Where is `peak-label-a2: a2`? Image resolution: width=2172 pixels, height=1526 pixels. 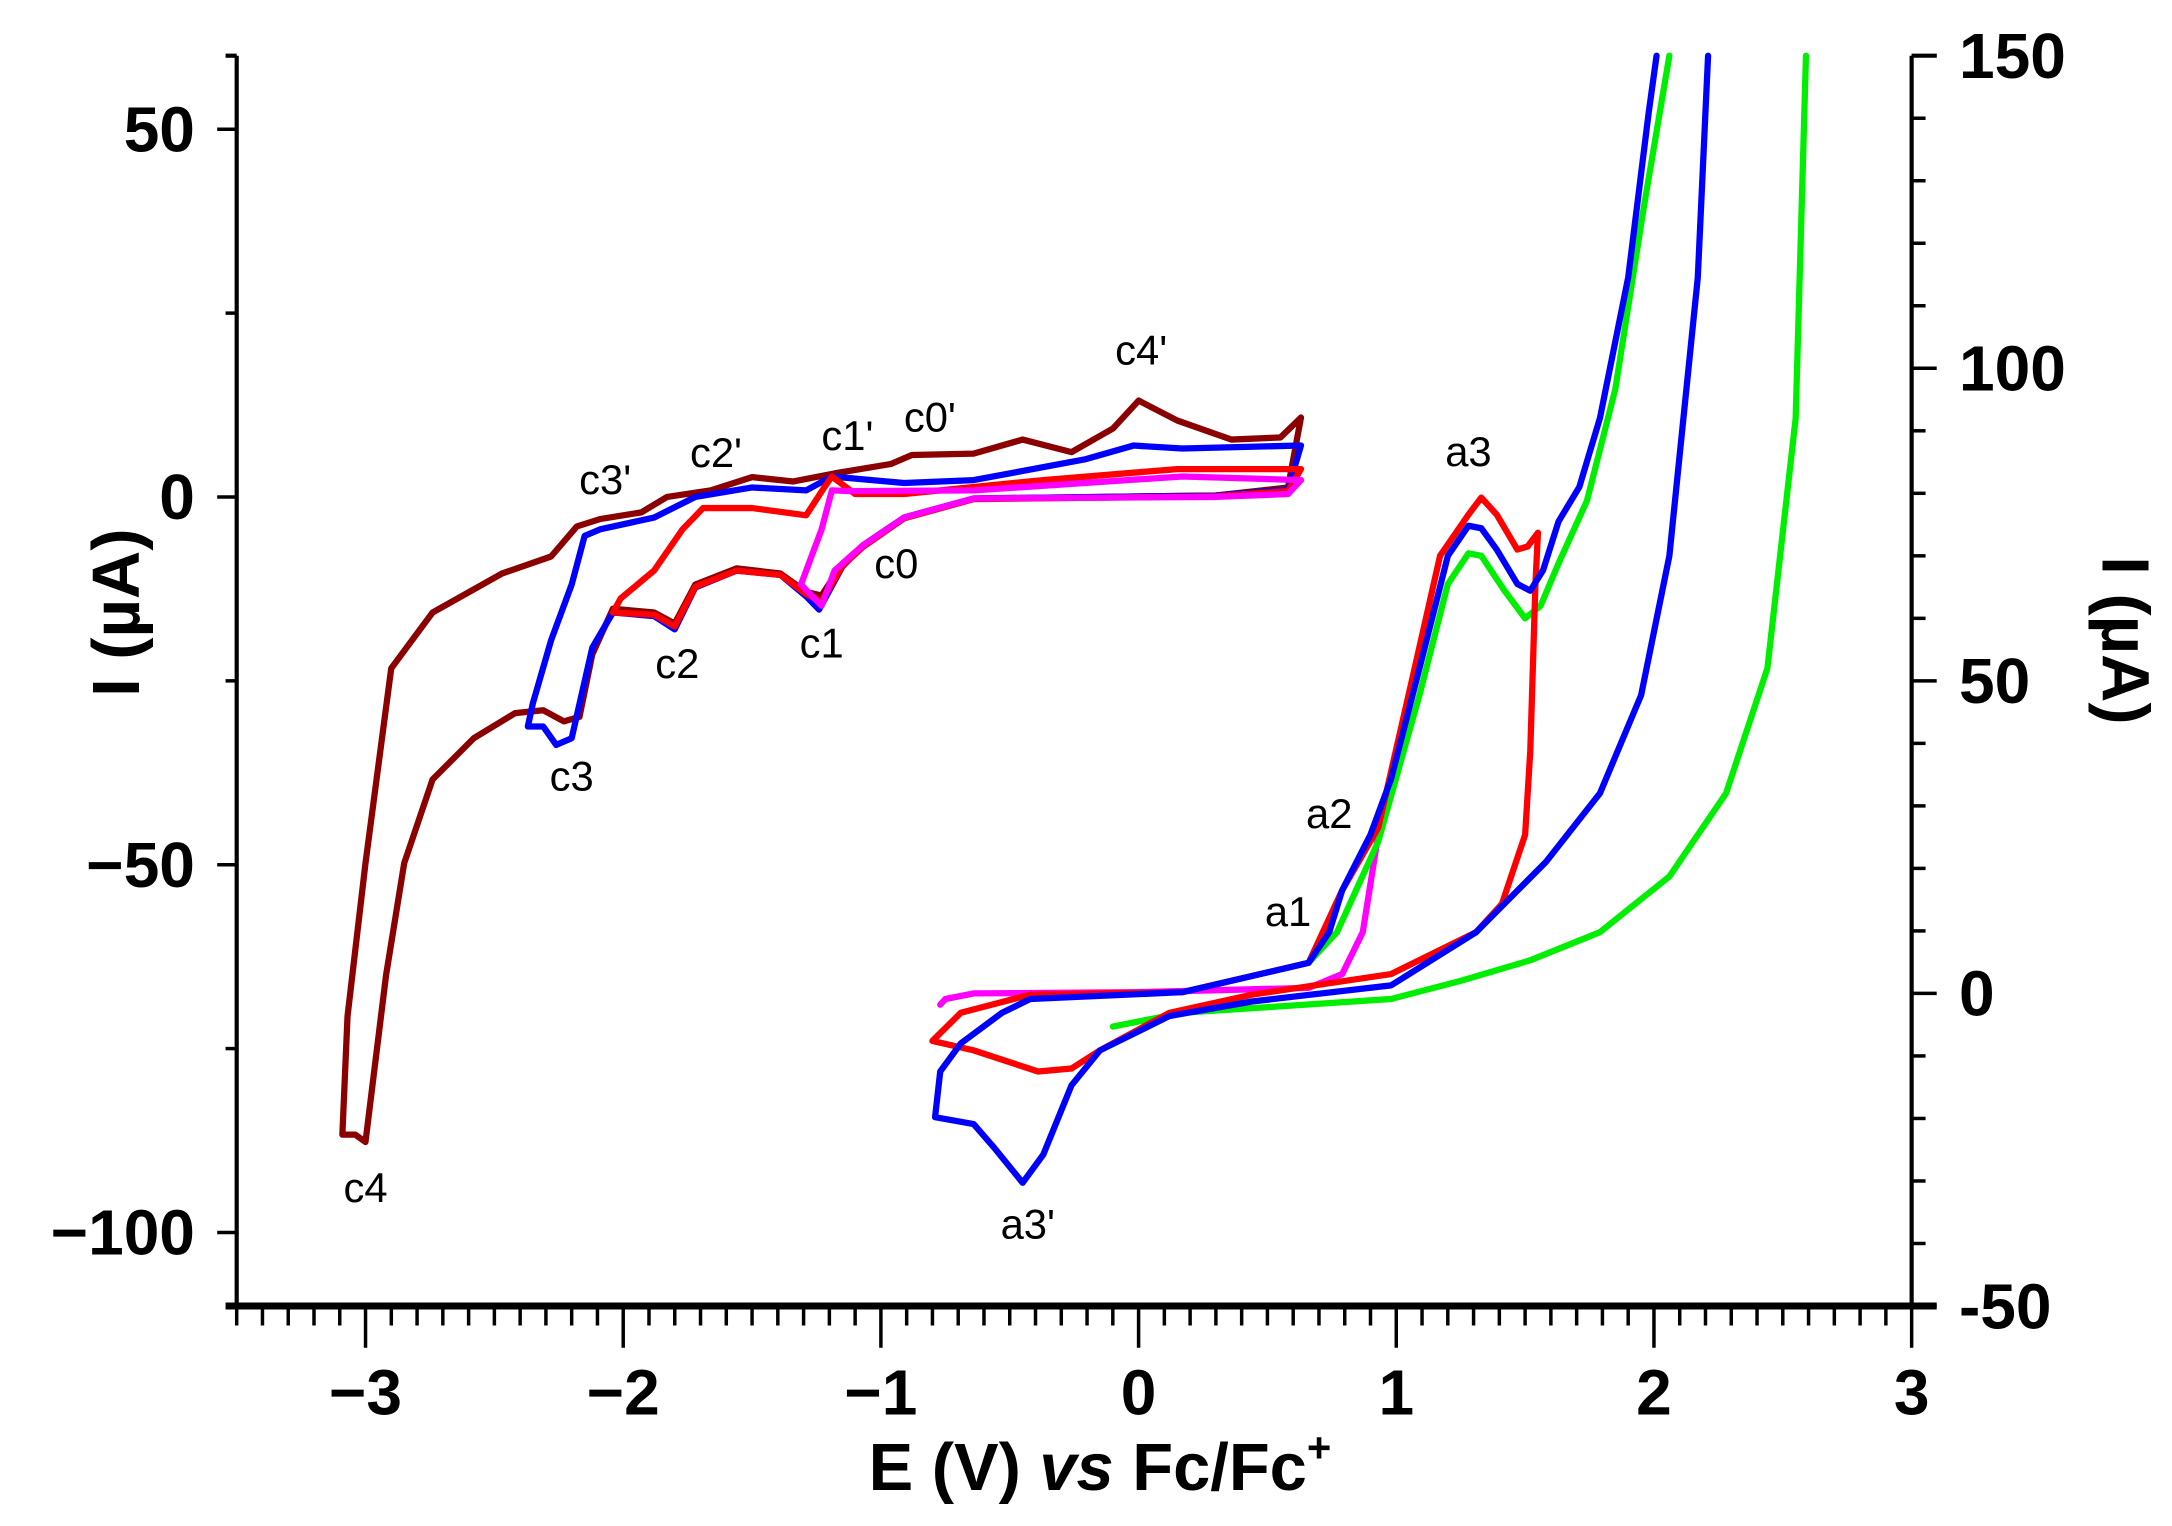
peak-label-a2: a2 is located at coordinates (1329, 813).